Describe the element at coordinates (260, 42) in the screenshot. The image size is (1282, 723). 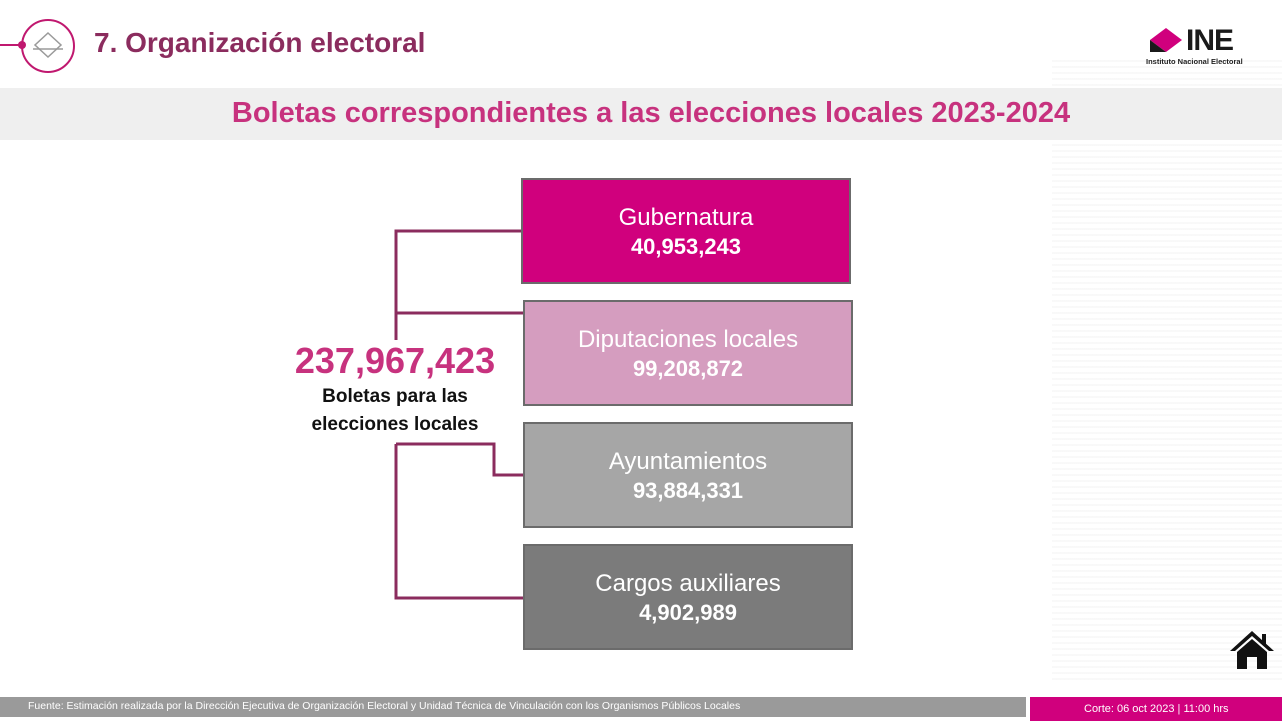
I see `section-title: 7. Organización electoral` at that location.